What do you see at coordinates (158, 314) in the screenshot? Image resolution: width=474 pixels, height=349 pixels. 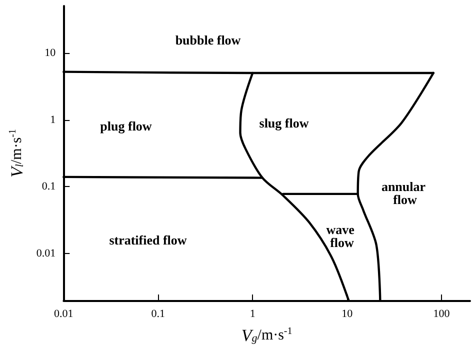 I see `x-tick-label: 0.1` at bounding box center [158, 314].